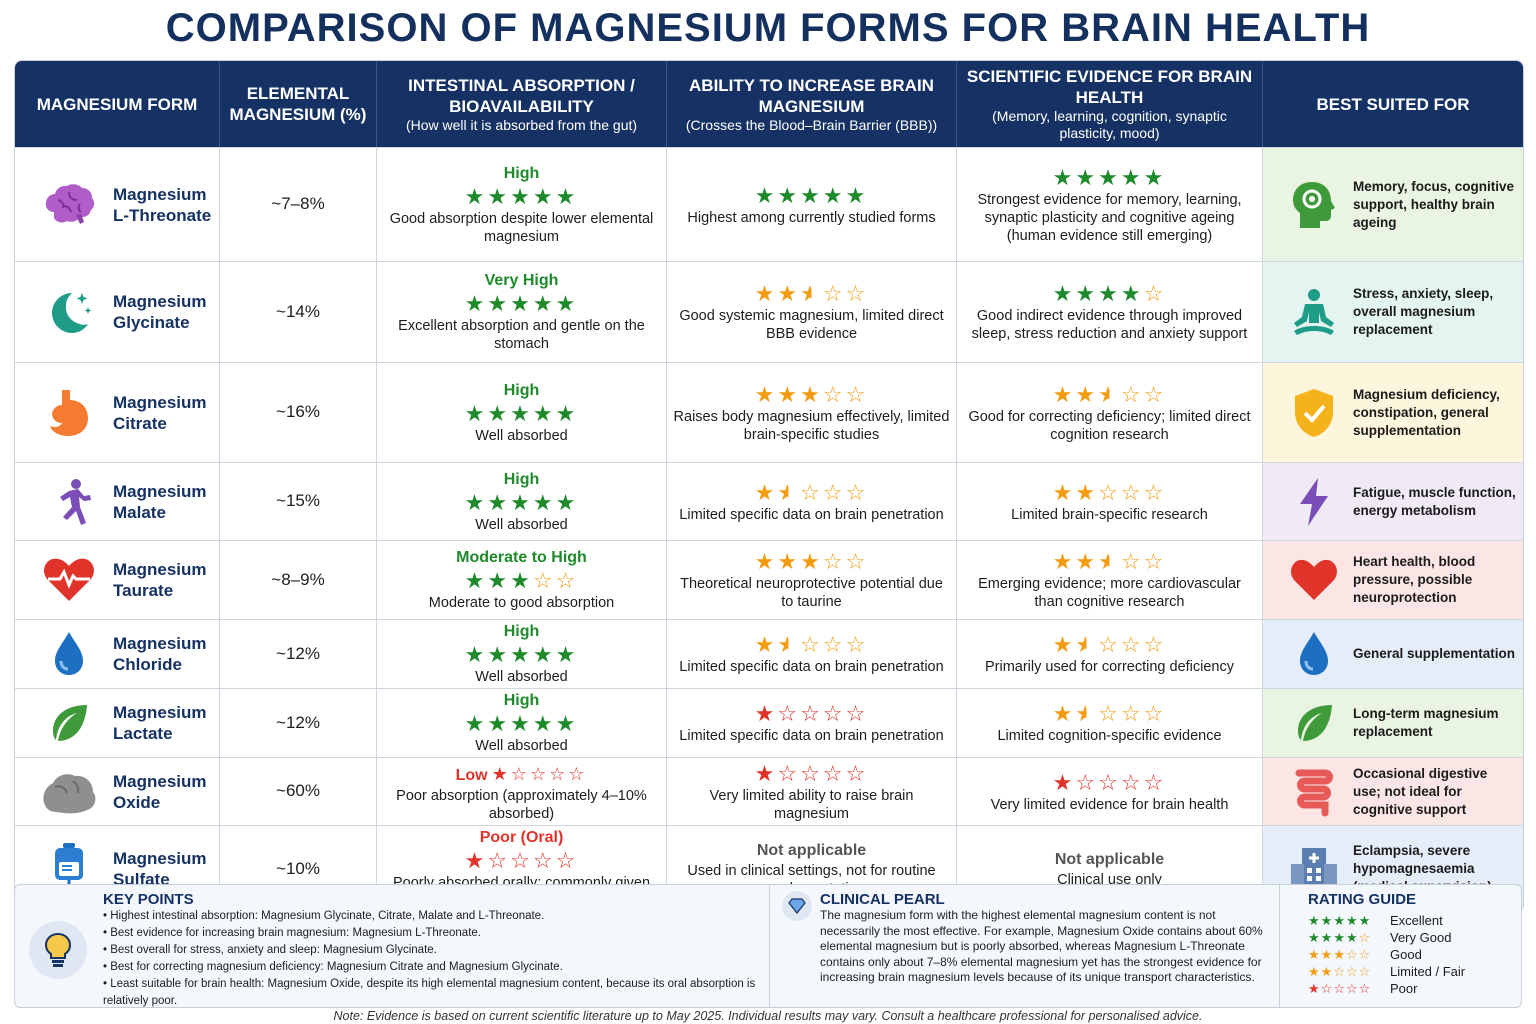 Image resolution: width=1536 pixels, height=1024 pixels. I want to click on leaf-icon, so click(69, 723).